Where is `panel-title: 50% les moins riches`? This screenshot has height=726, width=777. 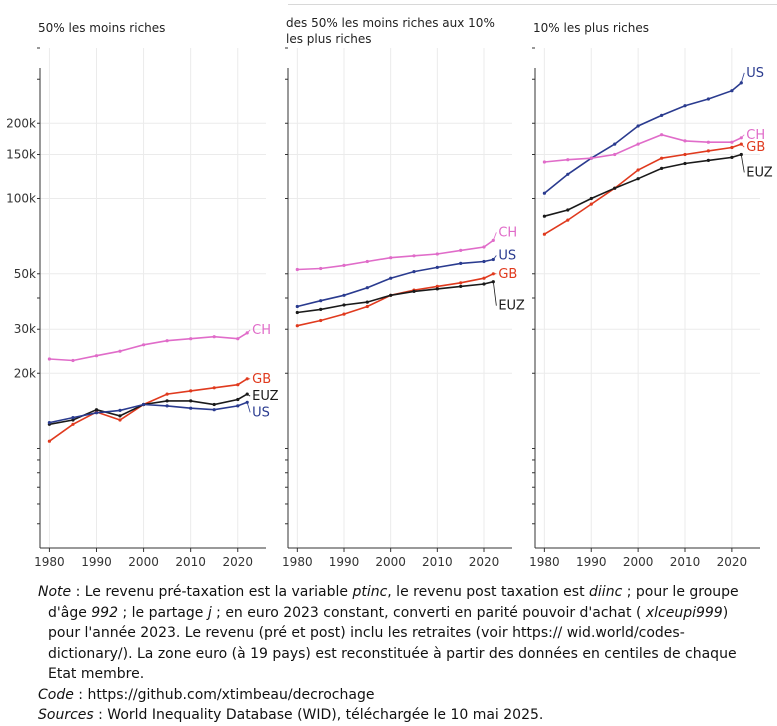 panel-title: 50% les moins riches is located at coordinates (101, 28).